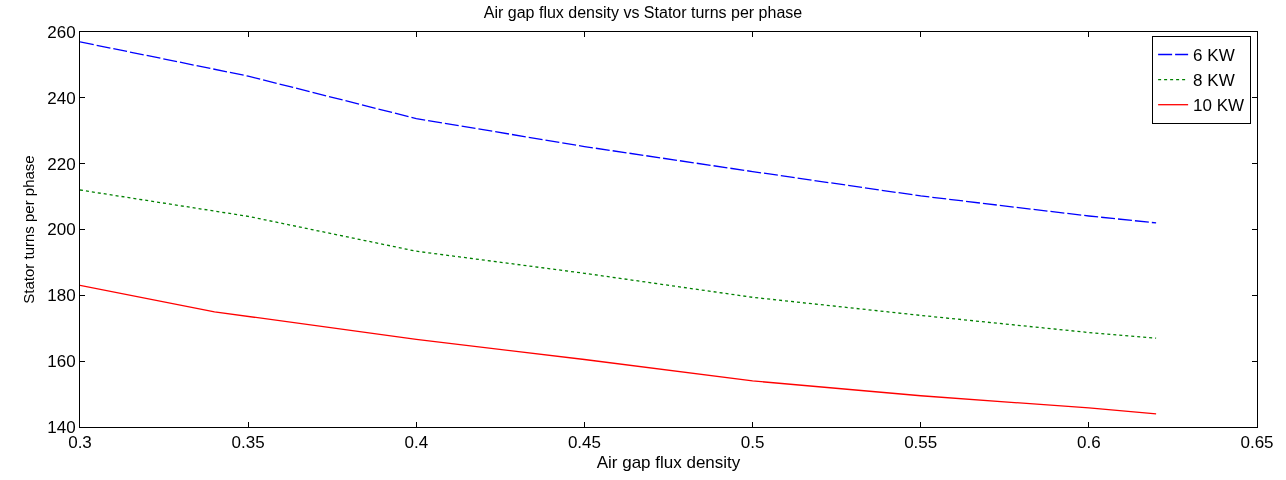  I want to click on y-axis-title: Stator turns per phase, so click(29, 229).